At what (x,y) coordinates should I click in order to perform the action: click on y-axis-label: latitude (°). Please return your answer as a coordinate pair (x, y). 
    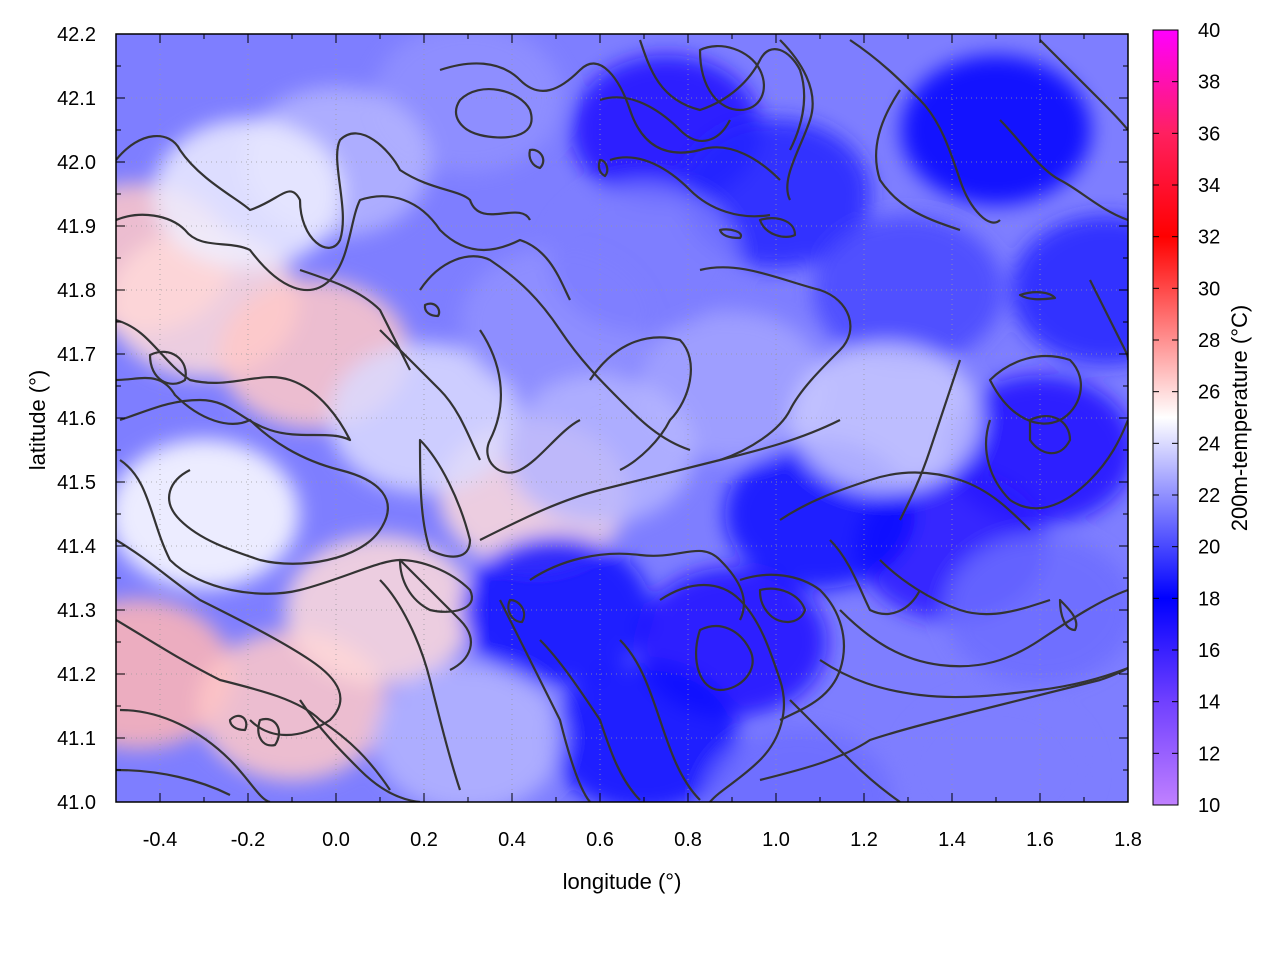
    Looking at the image, I should click on (37, 420).